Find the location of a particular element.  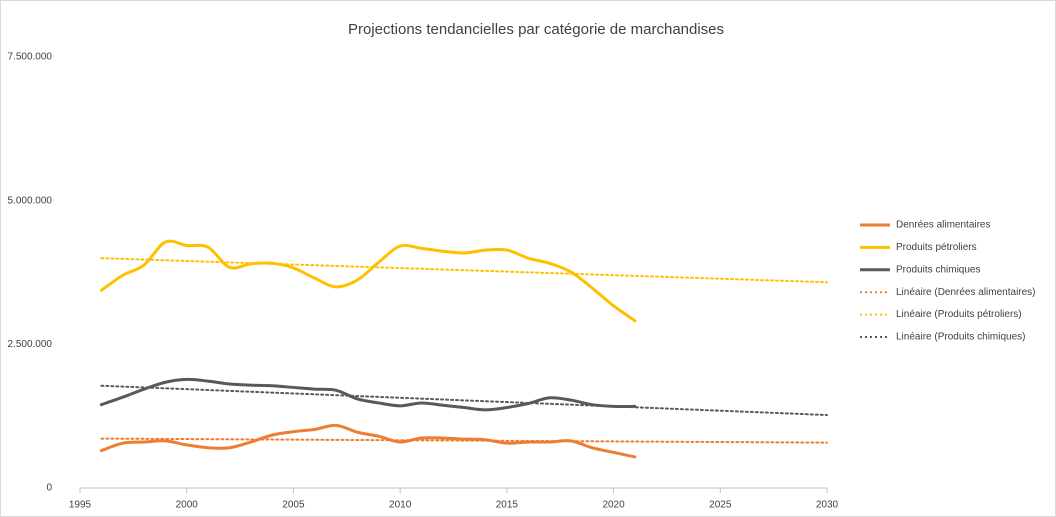

legend-label: Produits pétroliers is located at coordinates (936, 247).